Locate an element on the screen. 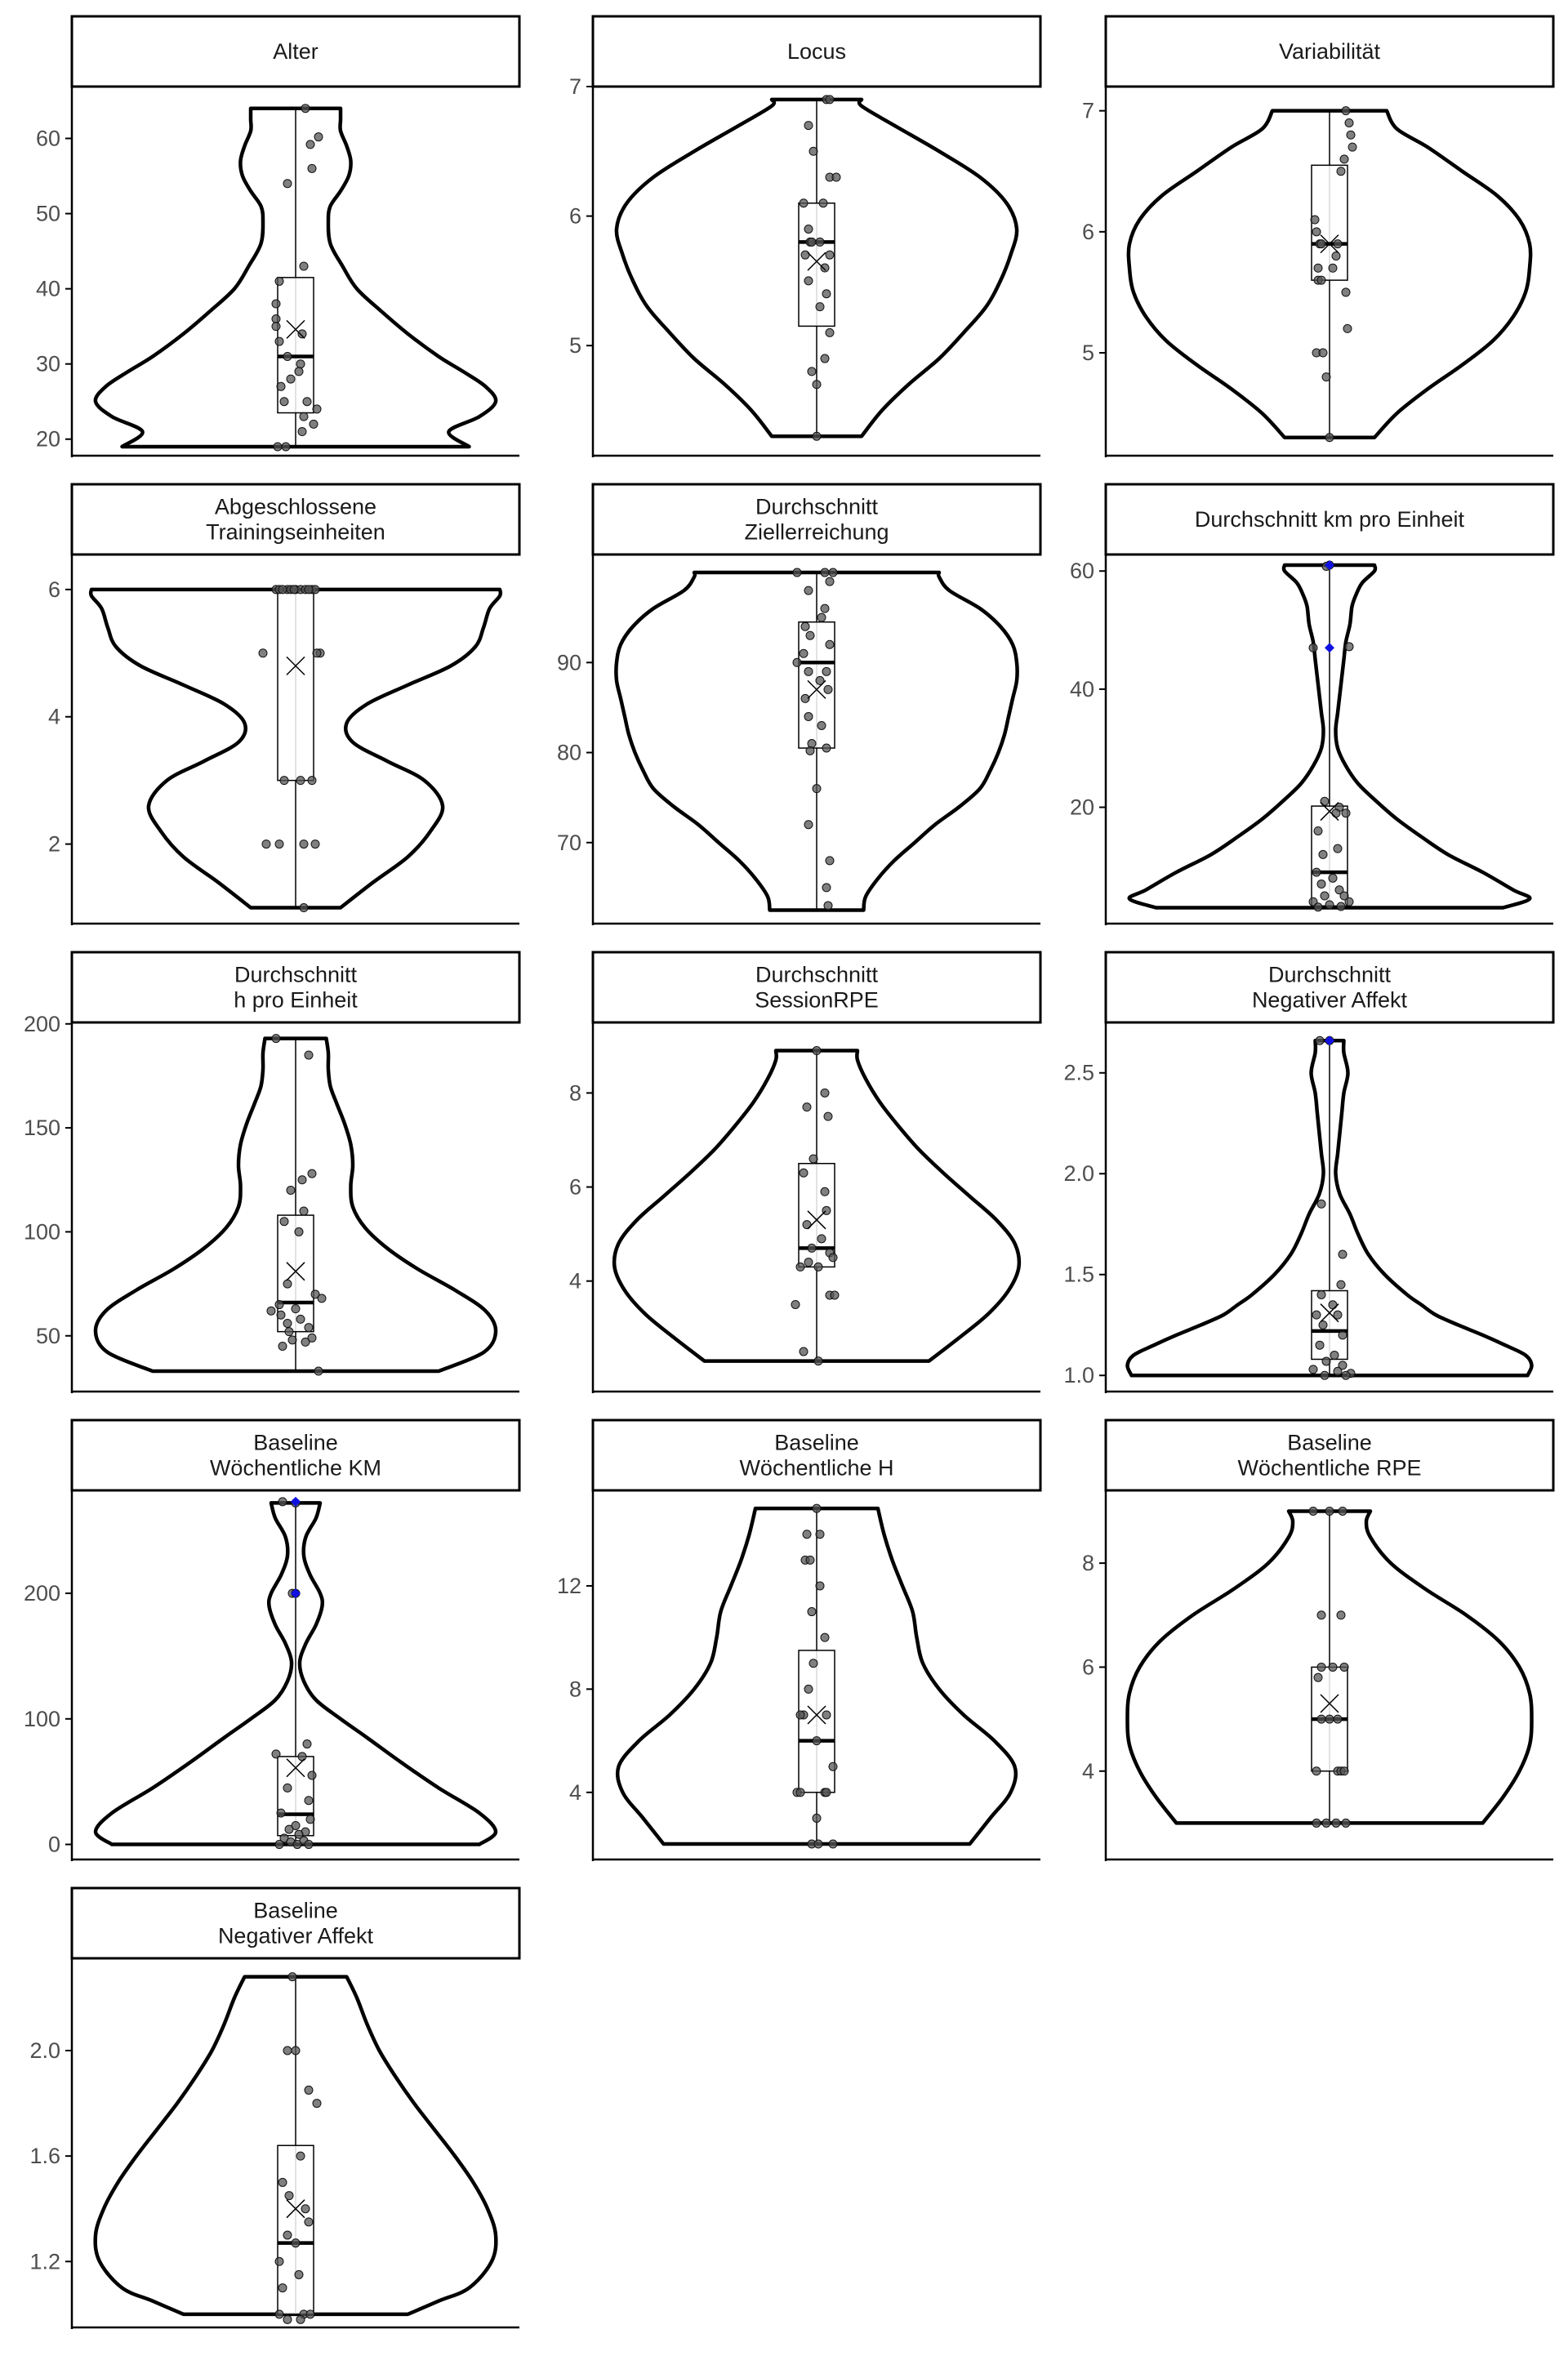 The width and height of the screenshot is (1568, 2356). y-tick-label: 5 is located at coordinates (575, 346).